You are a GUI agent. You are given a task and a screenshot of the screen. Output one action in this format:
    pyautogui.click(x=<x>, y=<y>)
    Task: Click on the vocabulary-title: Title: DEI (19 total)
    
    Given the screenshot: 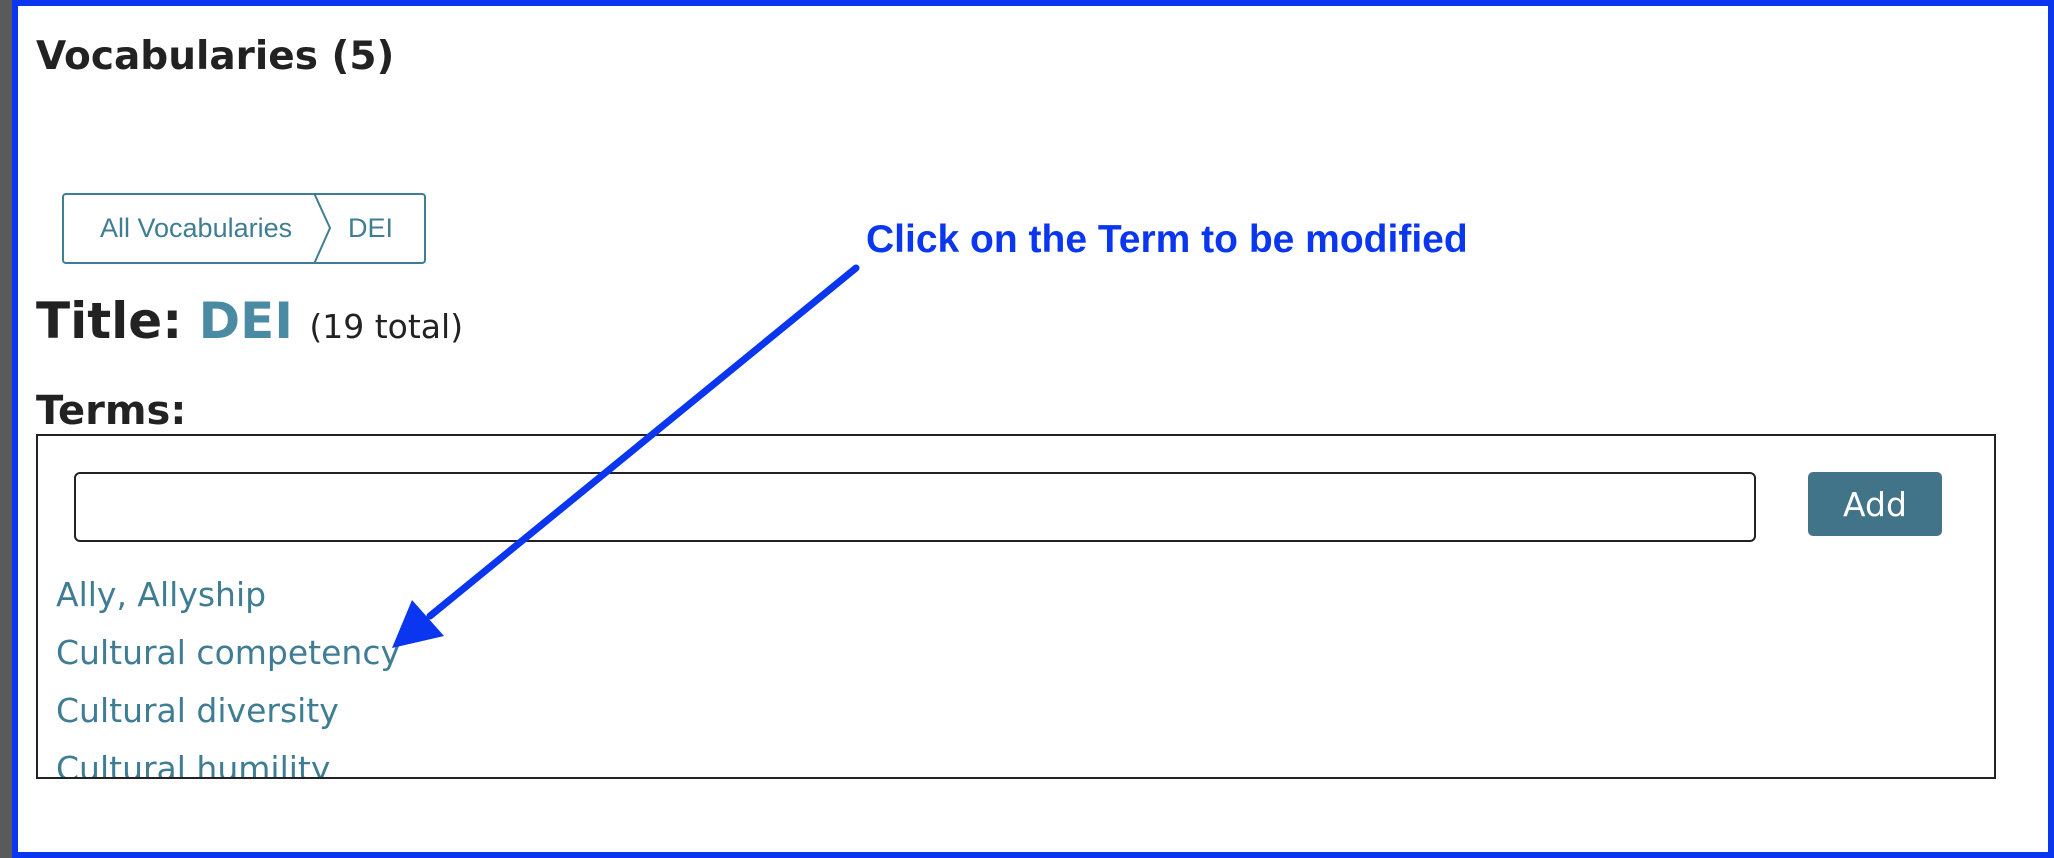 What is the action you would take?
    pyautogui.click(x=249, y=321)
    